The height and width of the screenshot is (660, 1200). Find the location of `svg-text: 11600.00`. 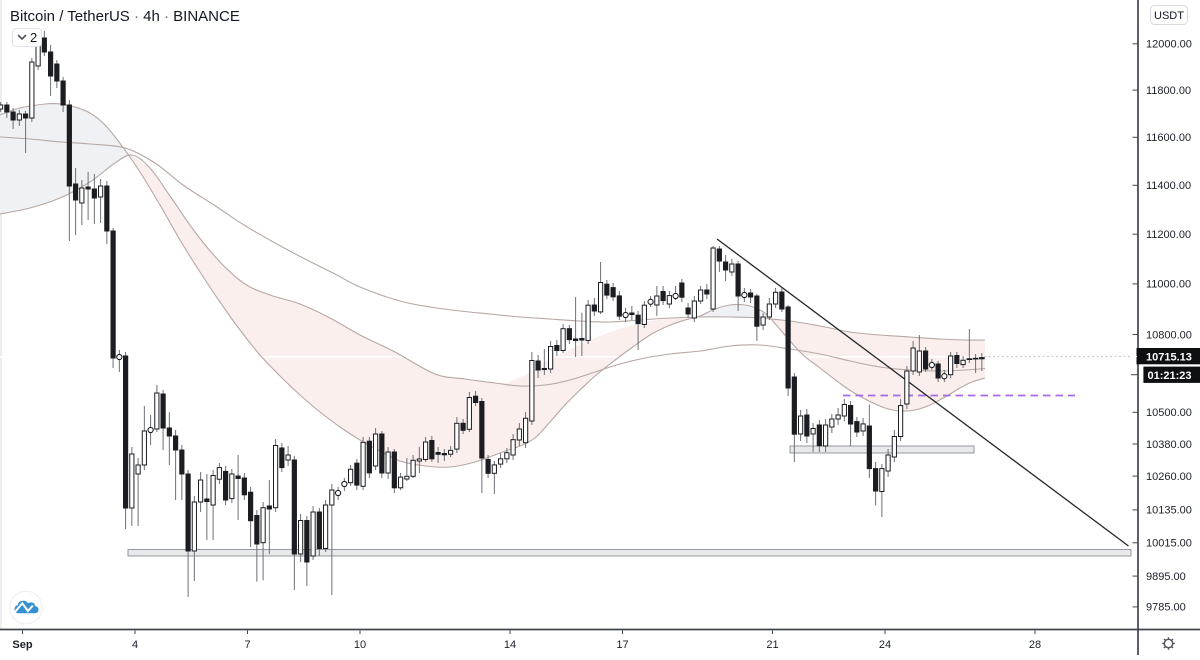

svg-text: 11600.00 is located at coordinates (1168, 138).